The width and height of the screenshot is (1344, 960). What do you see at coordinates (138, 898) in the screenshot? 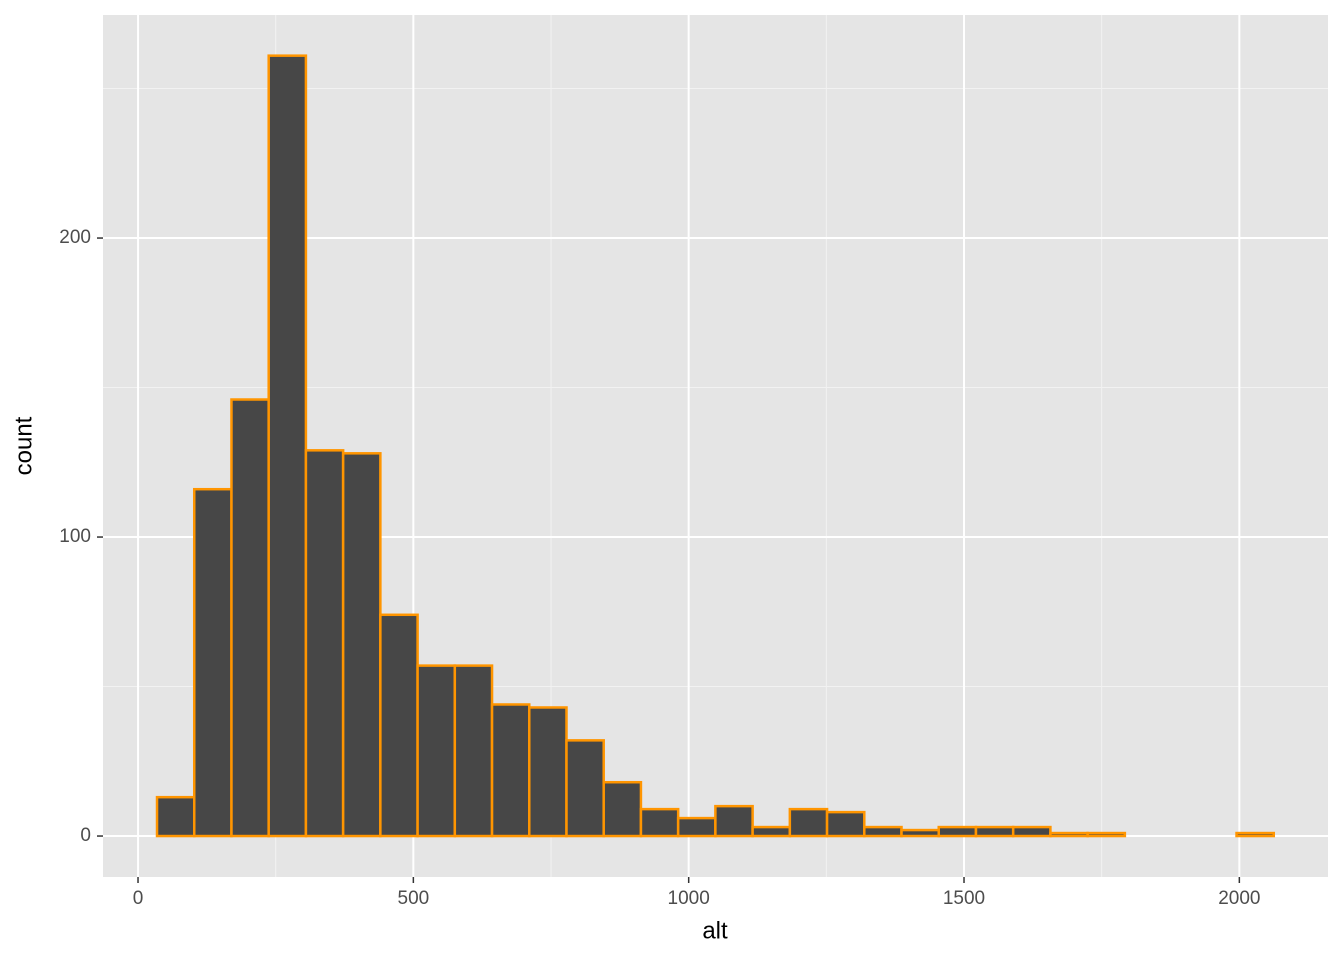
I see `x-tick-label: 0` at bounding box center [138, 898].